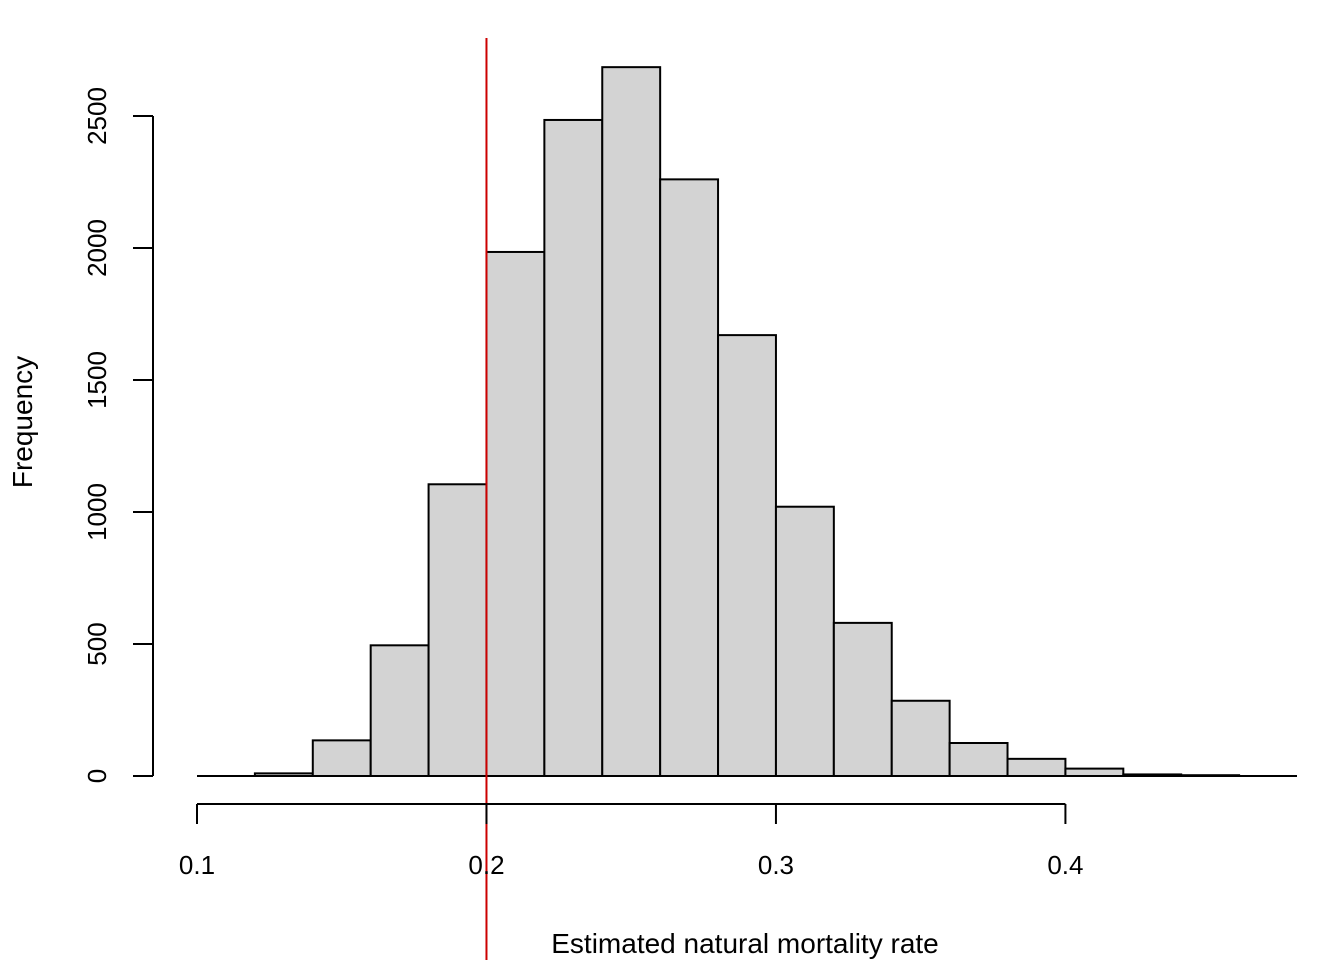 The image size is (1344, 960). I want to click on y-tick-label: 500, so click(97, 643).